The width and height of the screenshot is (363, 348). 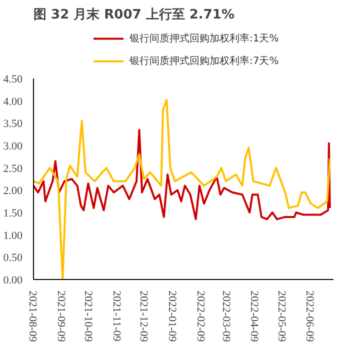 What do you see at coordinates (172, 316) in the screenshot?
I see `x-tick-label: 2022-01-09` at bounding box center [172, 316].